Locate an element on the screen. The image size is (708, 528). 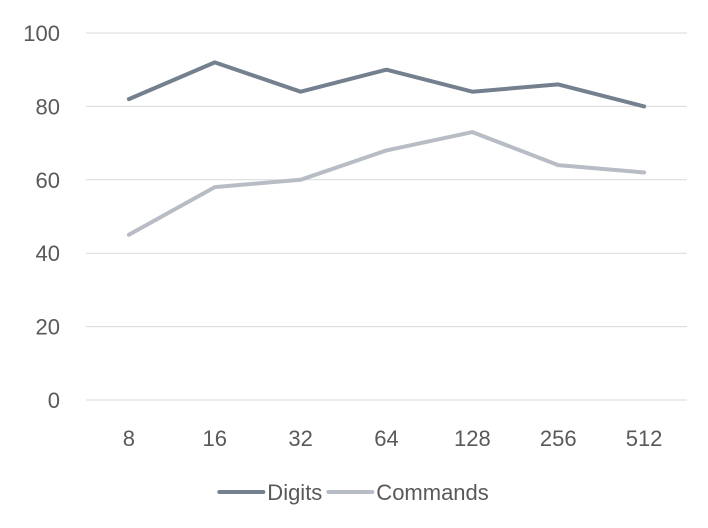
legend-item-commands: Commands is located at coordinates (407, 492).